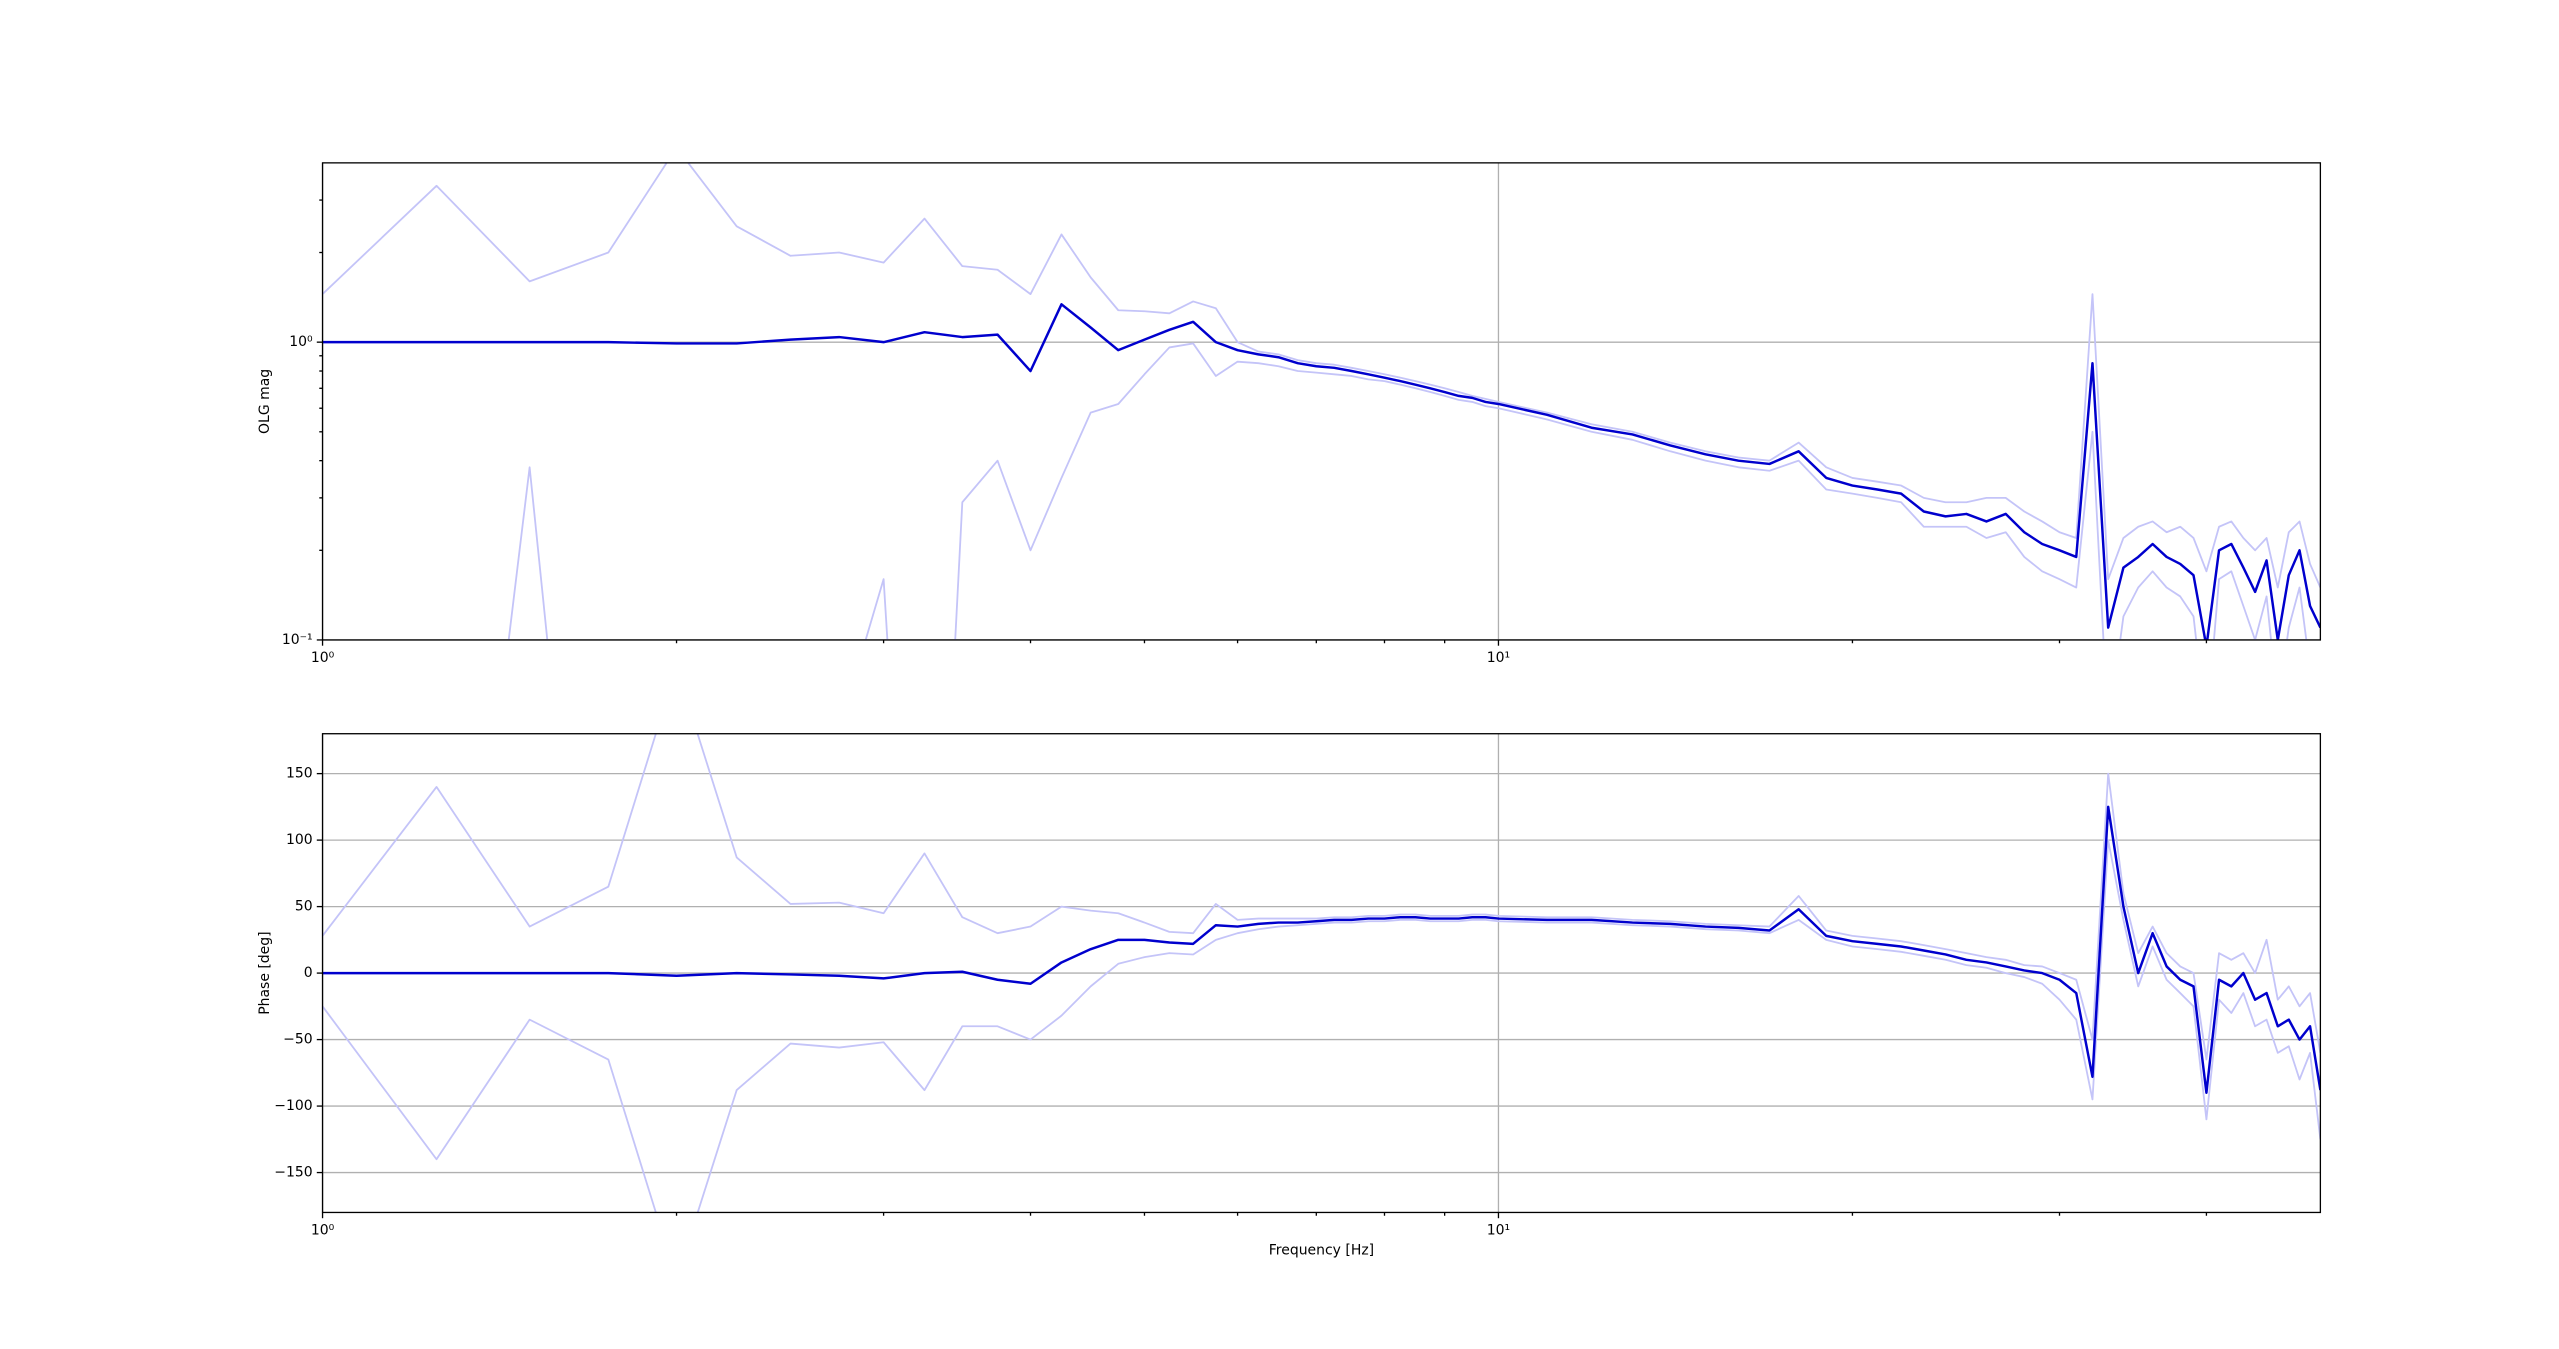 The height and width of the screenshot is (1349, 2559). I want to click on y-tick-label: −100, so click(293, 1106).